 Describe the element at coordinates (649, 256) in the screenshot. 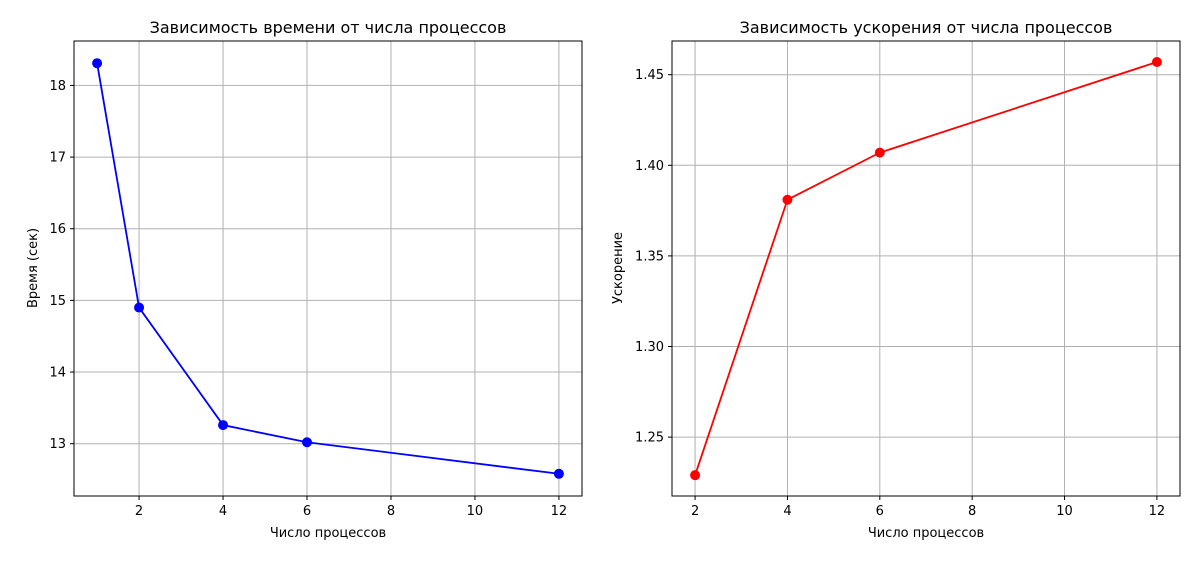

I see `y-tick-label: 1.35` at that location.